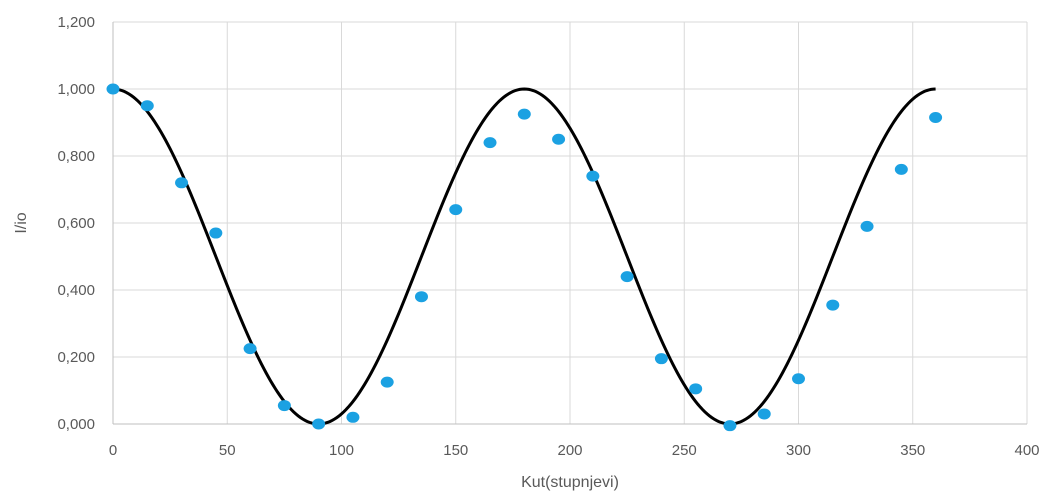  I want to click on y-tick-label: 1,000, so click(76, 89).